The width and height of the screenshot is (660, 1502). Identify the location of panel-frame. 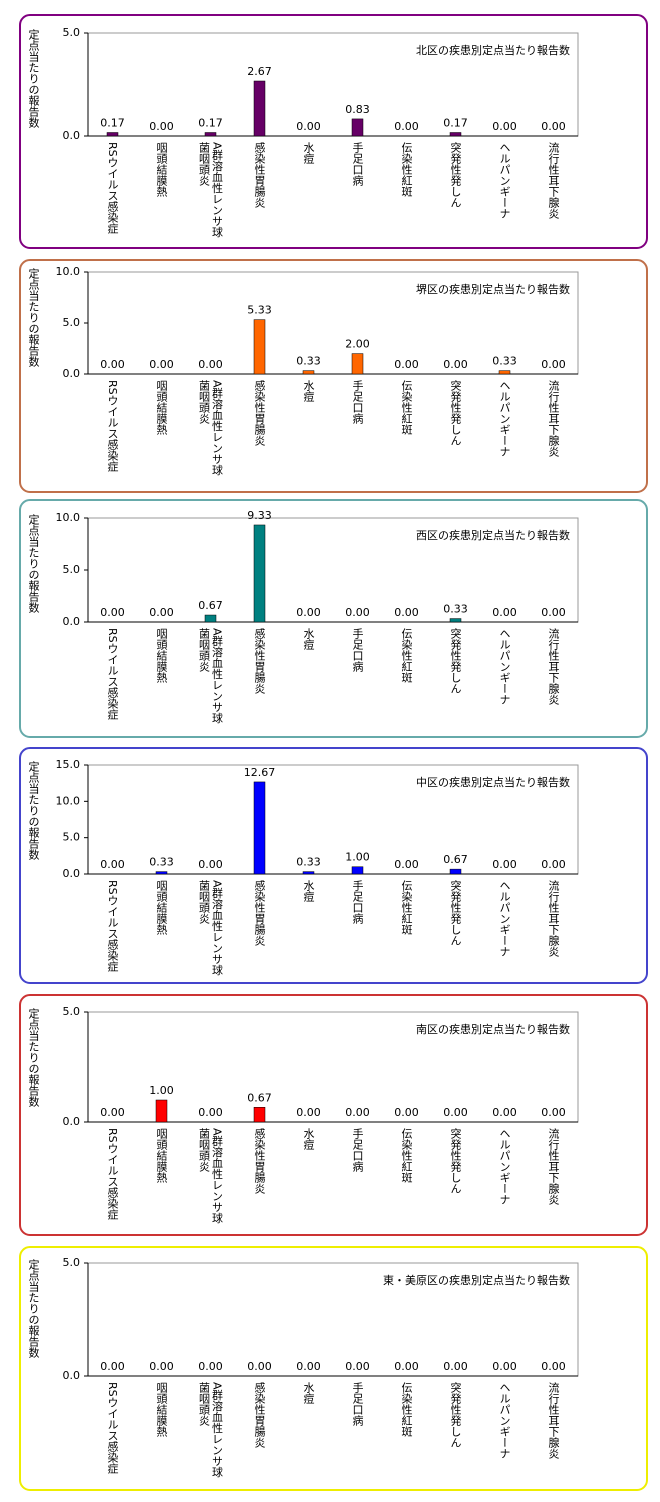
(333, 376).